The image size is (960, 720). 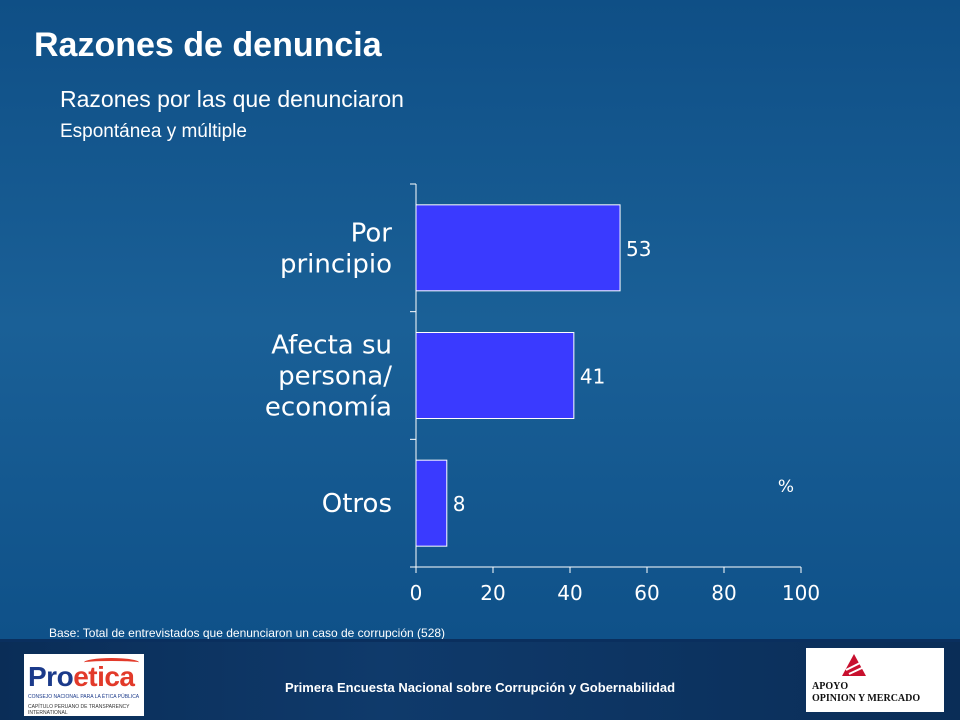 What do you see at coordinates (830, 686) in the screenshot?
I see `apoyo-name: APOYO` at bounding box center [830, 686].